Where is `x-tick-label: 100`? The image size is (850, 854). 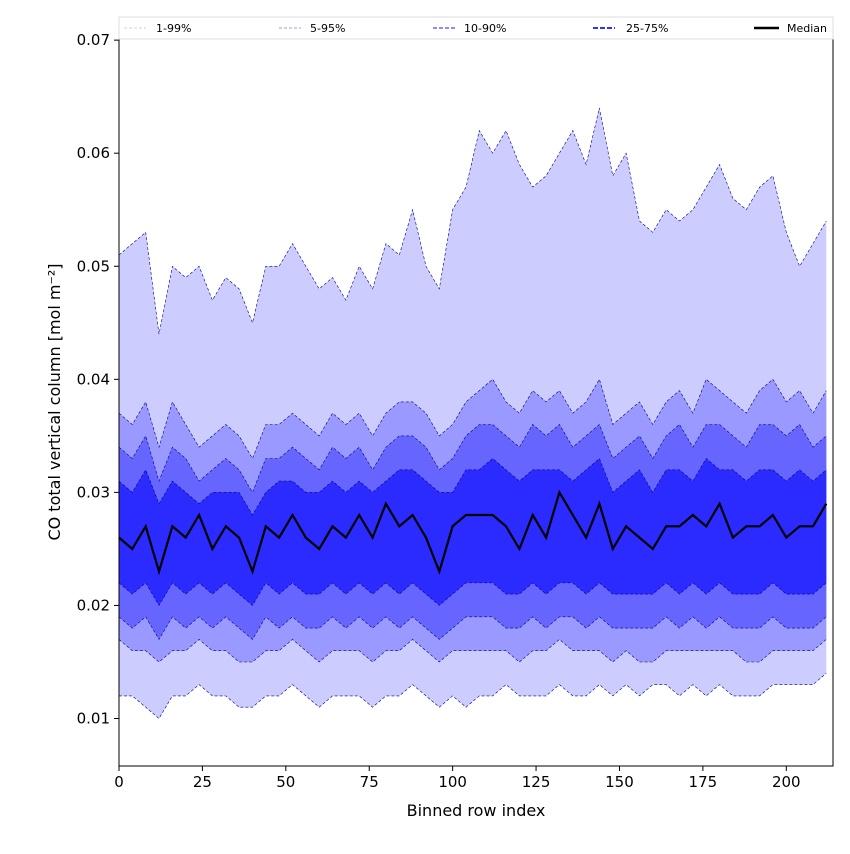 x-tick-label: 100 is located at coordinates (452, 782).